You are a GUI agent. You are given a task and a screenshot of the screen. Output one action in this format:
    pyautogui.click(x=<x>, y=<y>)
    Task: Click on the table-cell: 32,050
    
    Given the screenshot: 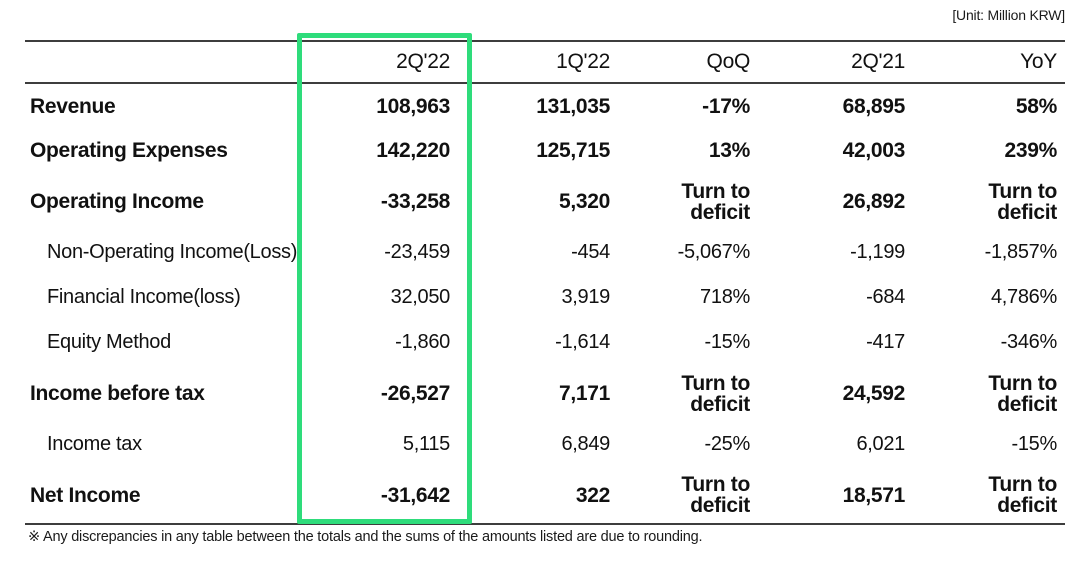 What is the action you would take?
    pyautogui.click(x=420, y=297)
    